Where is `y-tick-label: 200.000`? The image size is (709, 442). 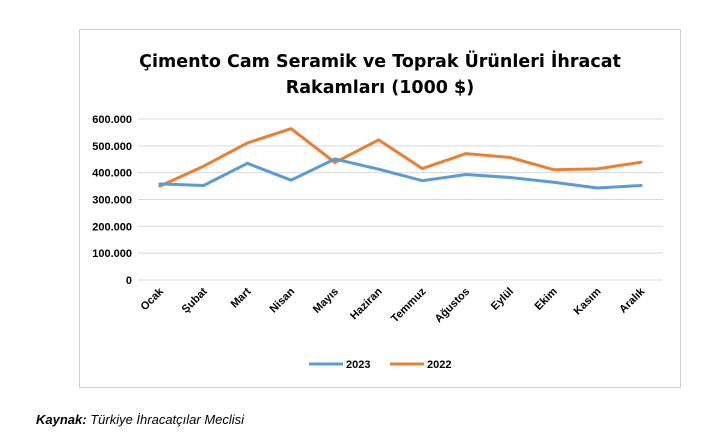 y-tick-label: 200.000 is located at coordinates (112, 227).